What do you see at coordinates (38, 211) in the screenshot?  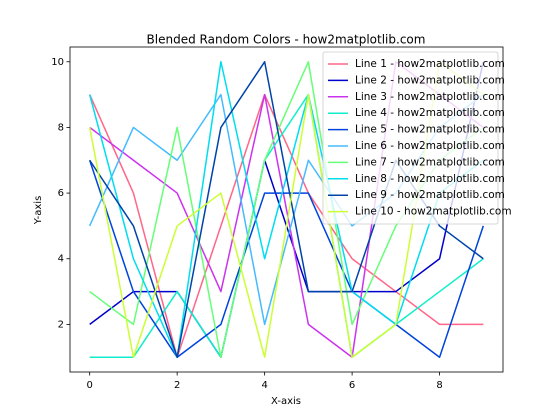 I see `y-axis-label: Y-axis` at bounding box center [38, 211].